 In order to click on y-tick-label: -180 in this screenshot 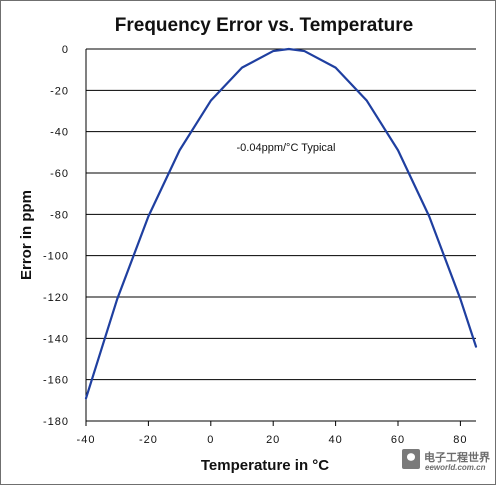, I will do `click(56, 422)`.